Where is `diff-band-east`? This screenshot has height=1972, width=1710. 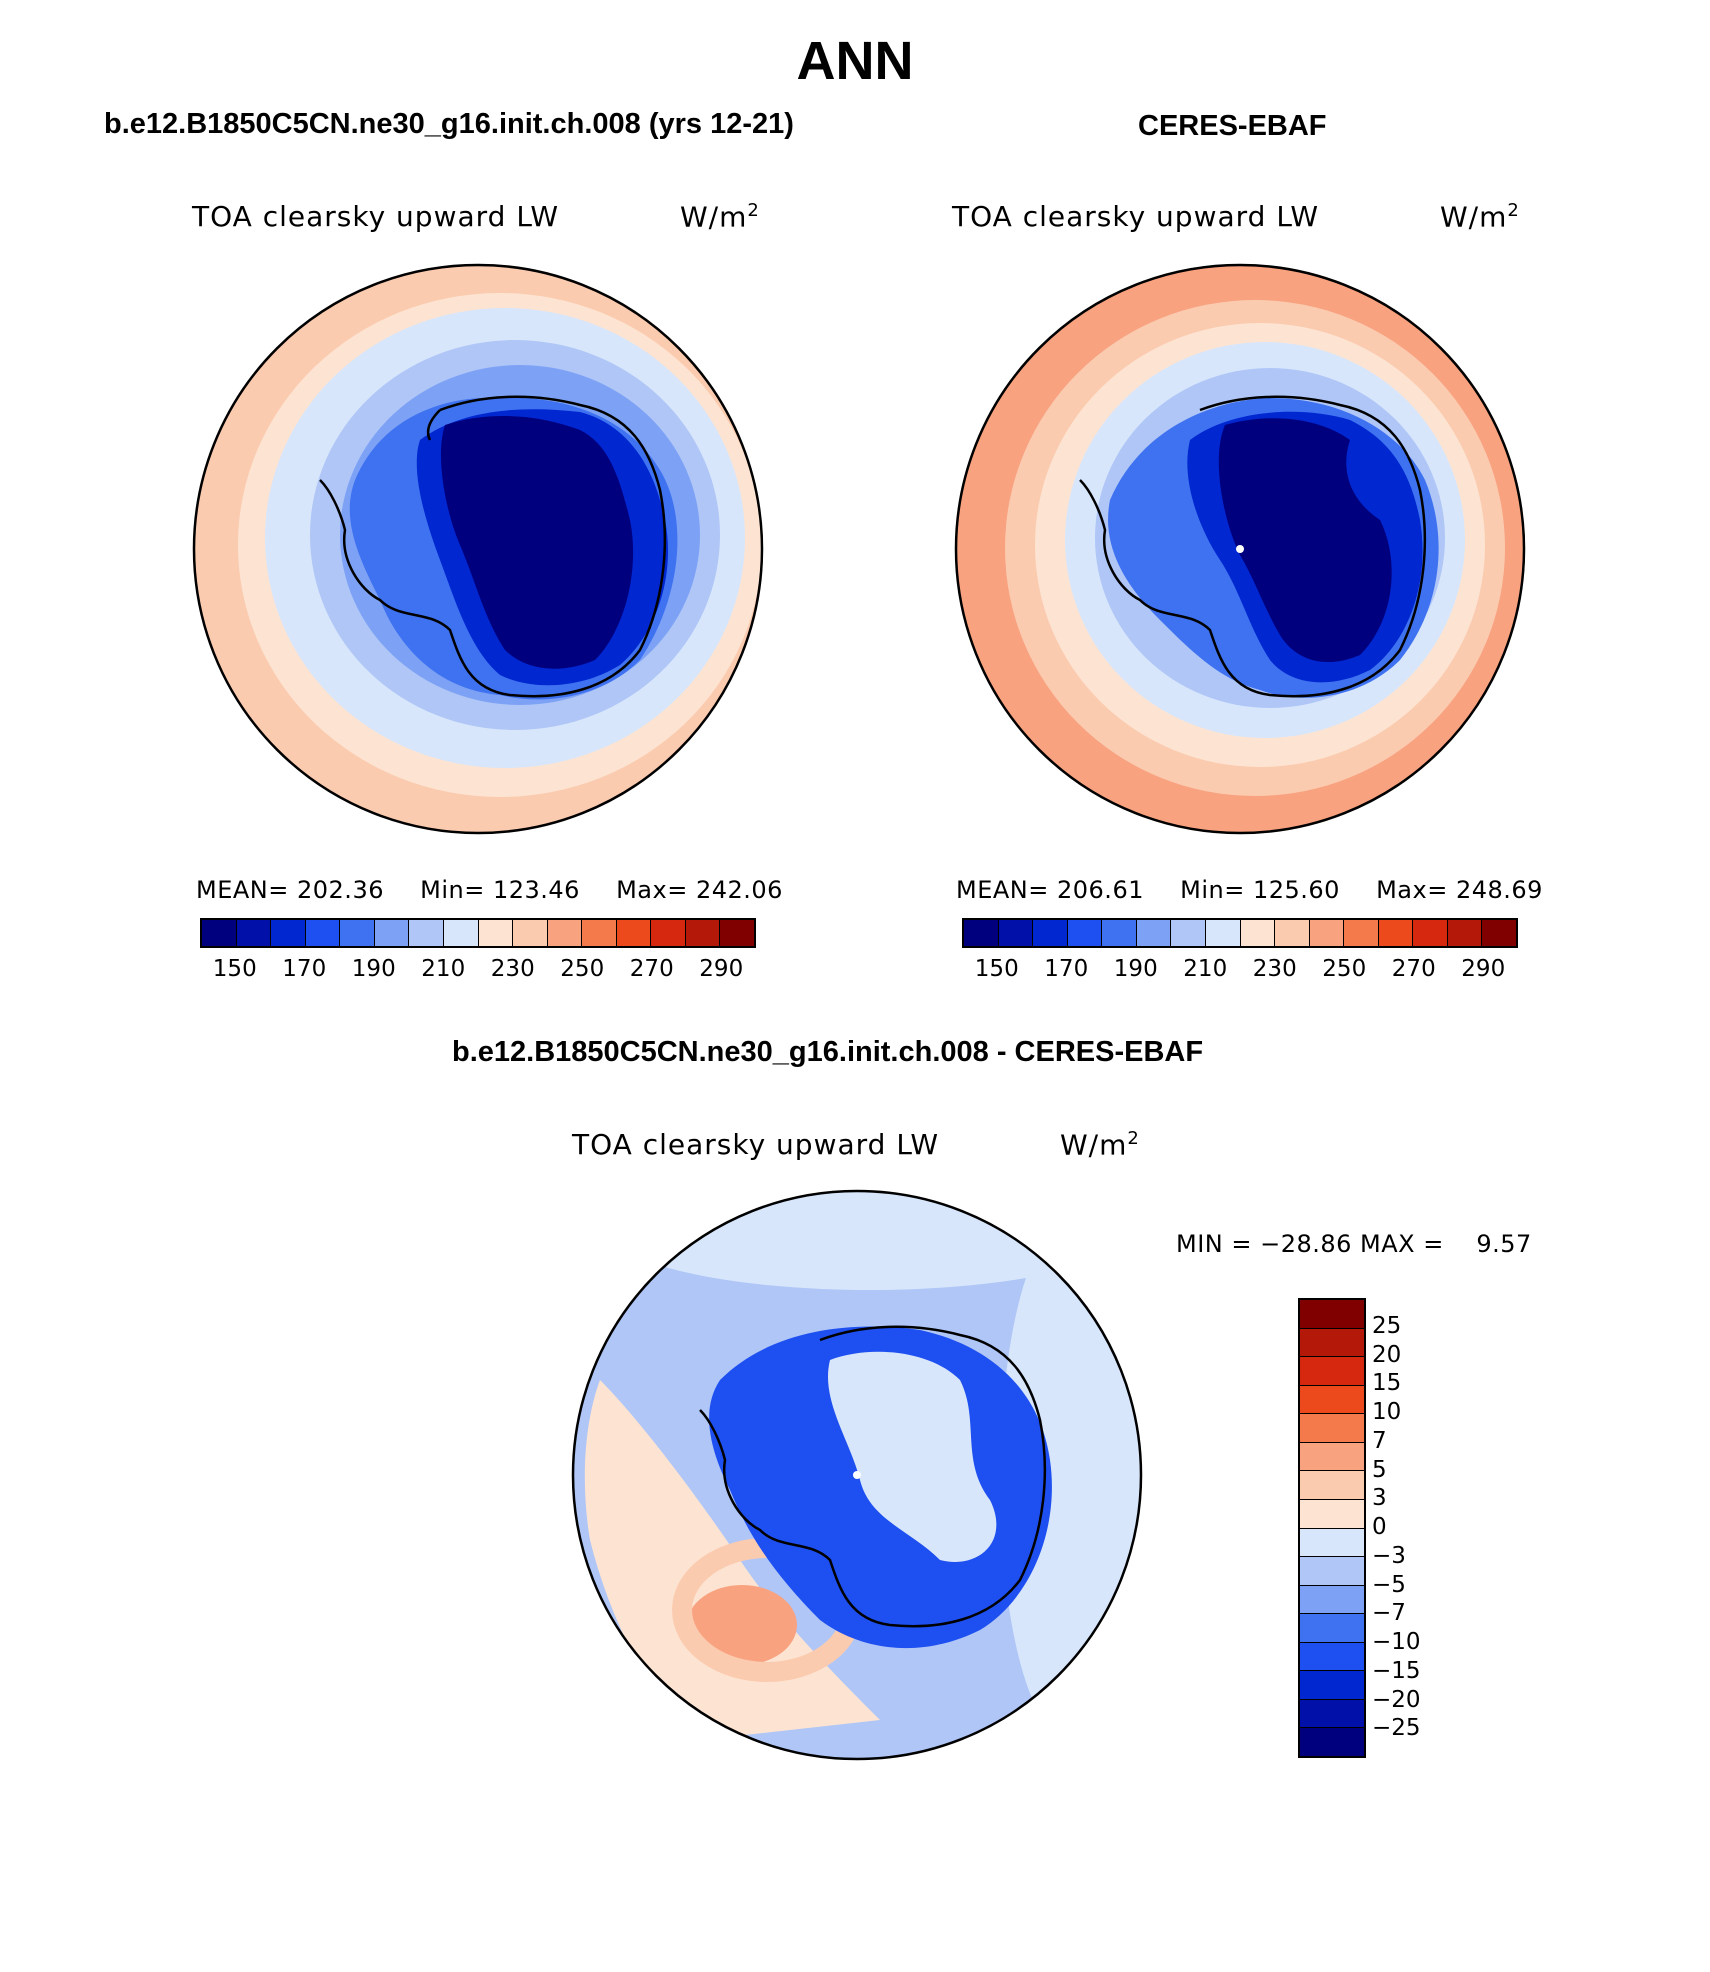 diff-band-east is located at coordinates (1070, 1480).